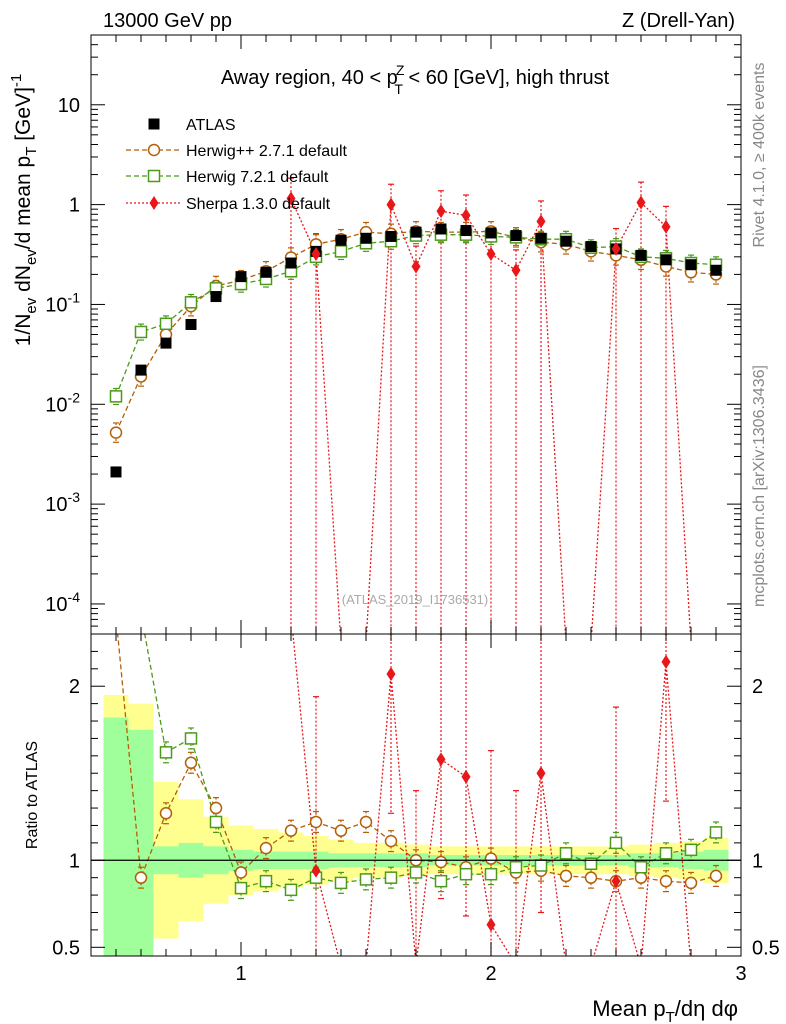 This screenshot has height=1024, width=786. Describe the element at coordinates (116, 432) in the screenshot. I see `herwigpp-point` at that location.